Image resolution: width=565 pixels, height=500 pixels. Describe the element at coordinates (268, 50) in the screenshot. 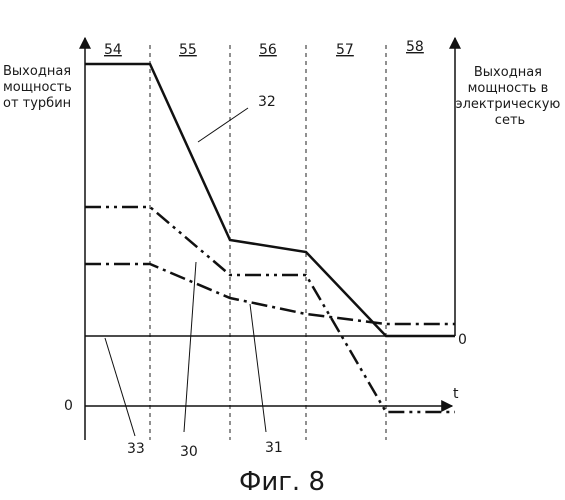

I see `phase-label-56: 56` at that location.